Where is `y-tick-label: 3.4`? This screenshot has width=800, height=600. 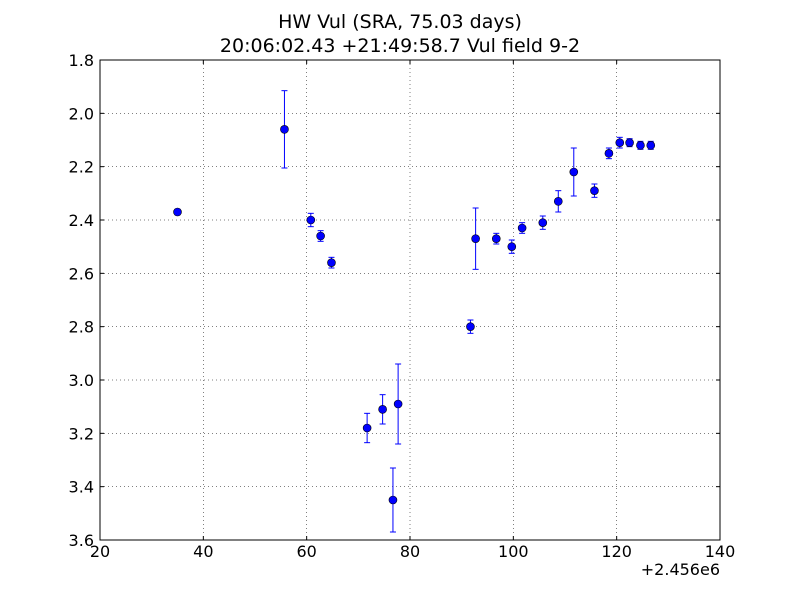
y-tick-label: 3.4 is located at coordinates (81, 487).